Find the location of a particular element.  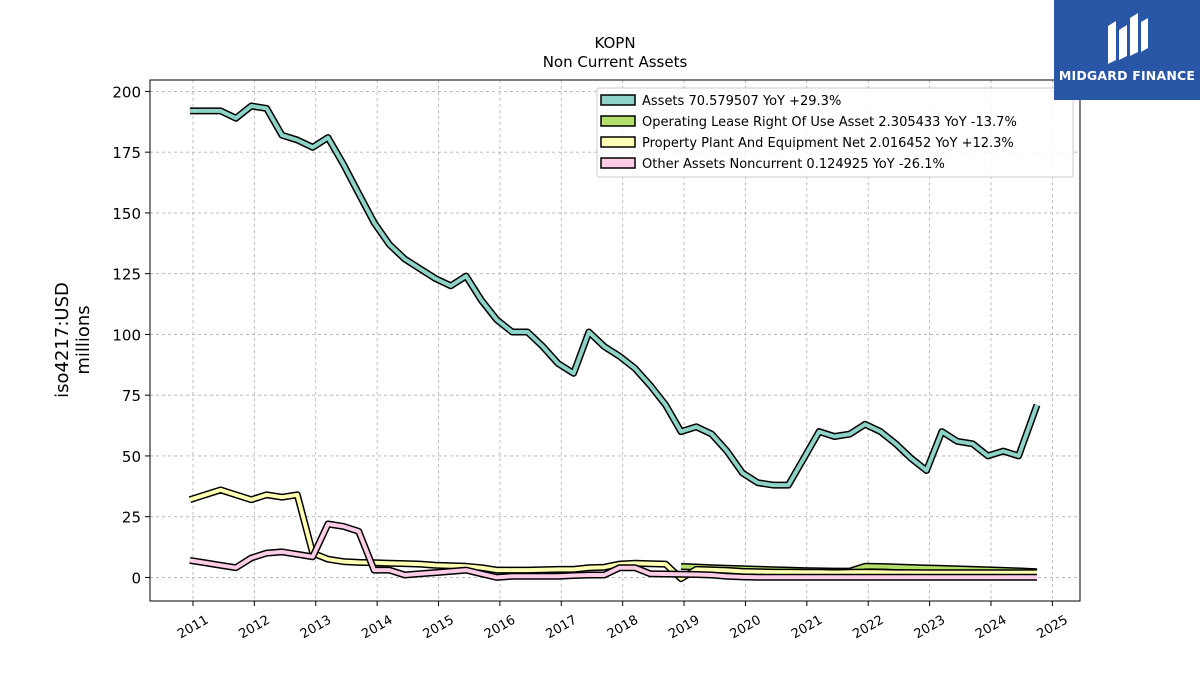

x-tick-label: 2024 is located at coordinates (991, 628).